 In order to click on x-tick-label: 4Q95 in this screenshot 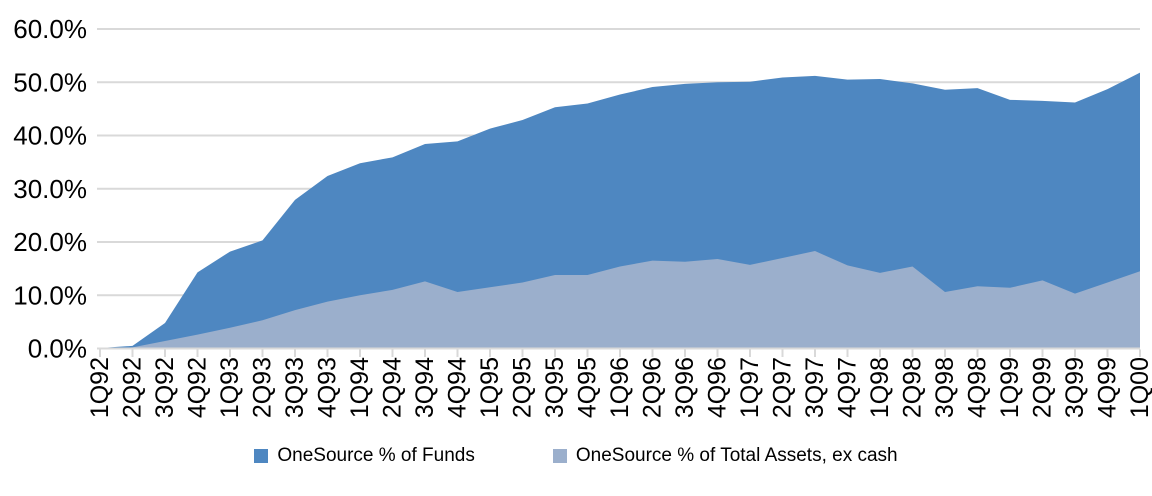, I will do `click(588, 387)`.